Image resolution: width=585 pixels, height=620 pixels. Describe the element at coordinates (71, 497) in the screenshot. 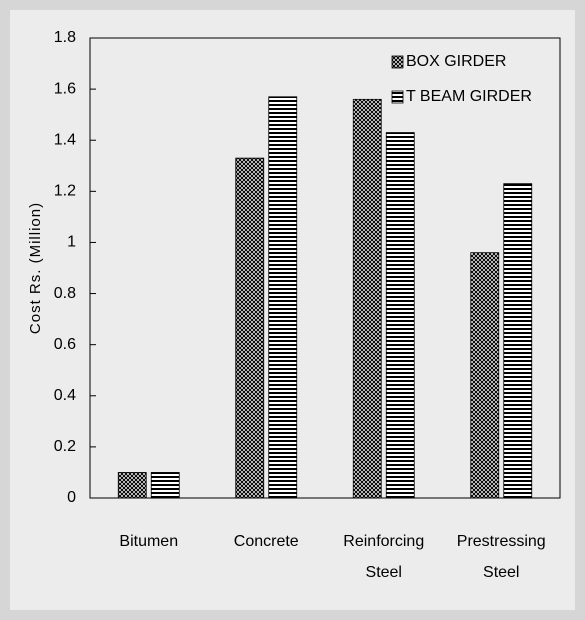

I see `y-tick-label: 0` at that location.